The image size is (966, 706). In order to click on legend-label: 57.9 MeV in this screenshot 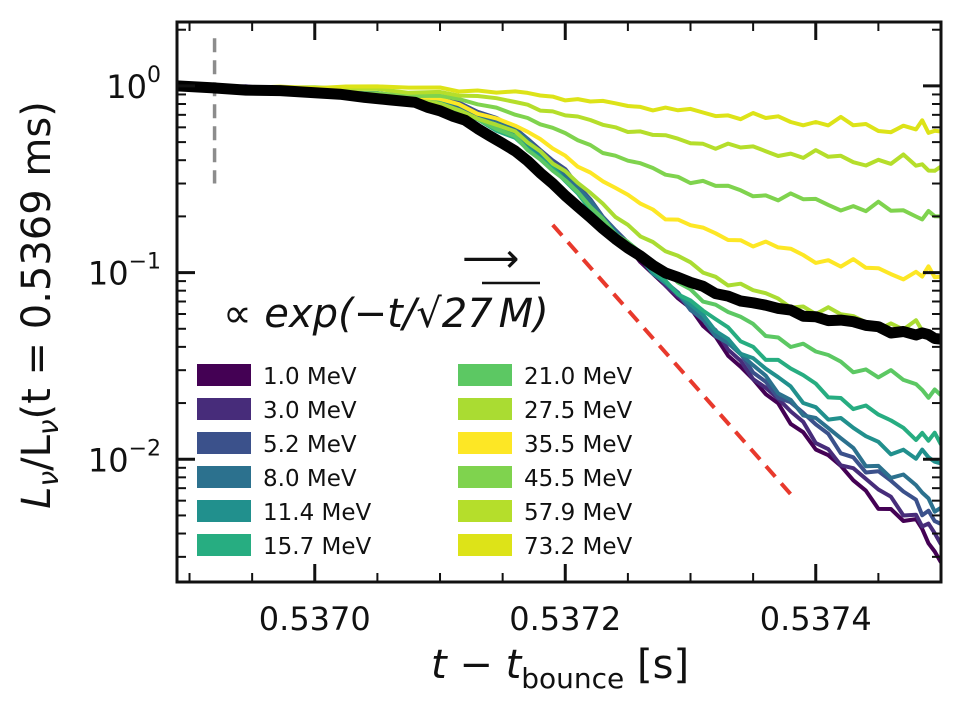, I will do `click(578, 513)`.